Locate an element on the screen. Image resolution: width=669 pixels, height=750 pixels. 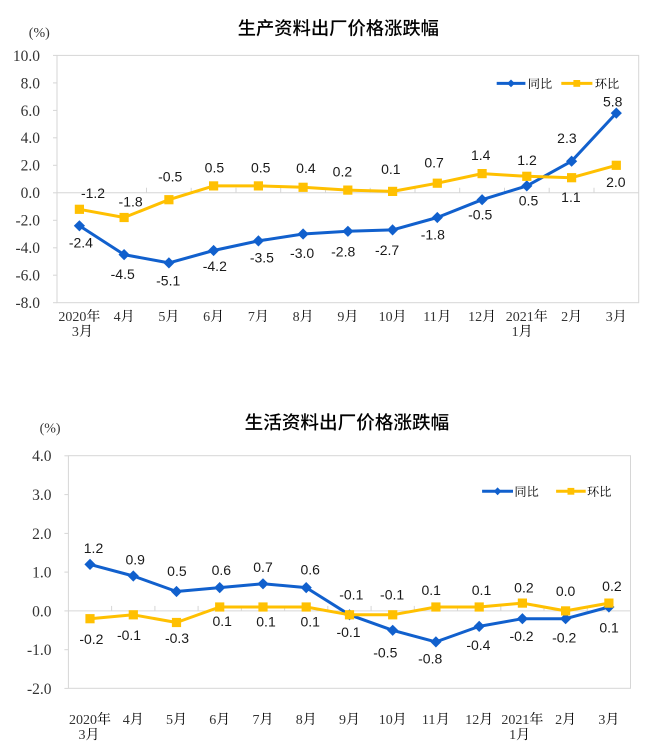
svg-text: -8.0 is located at coordinates (27, 303).